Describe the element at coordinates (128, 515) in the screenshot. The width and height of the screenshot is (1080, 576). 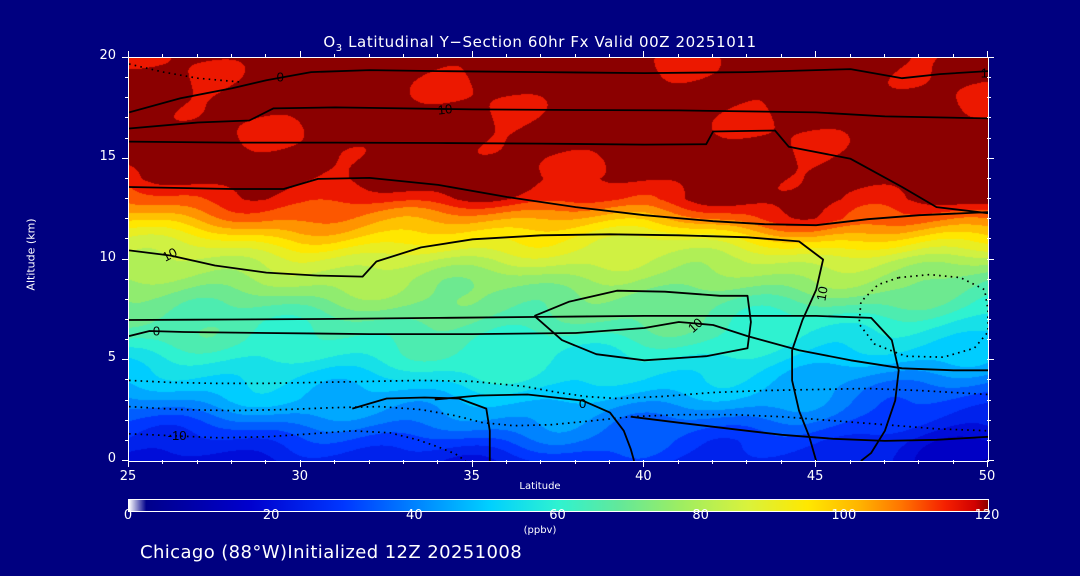
I see `colorbar-tick-label: 0` at that location.